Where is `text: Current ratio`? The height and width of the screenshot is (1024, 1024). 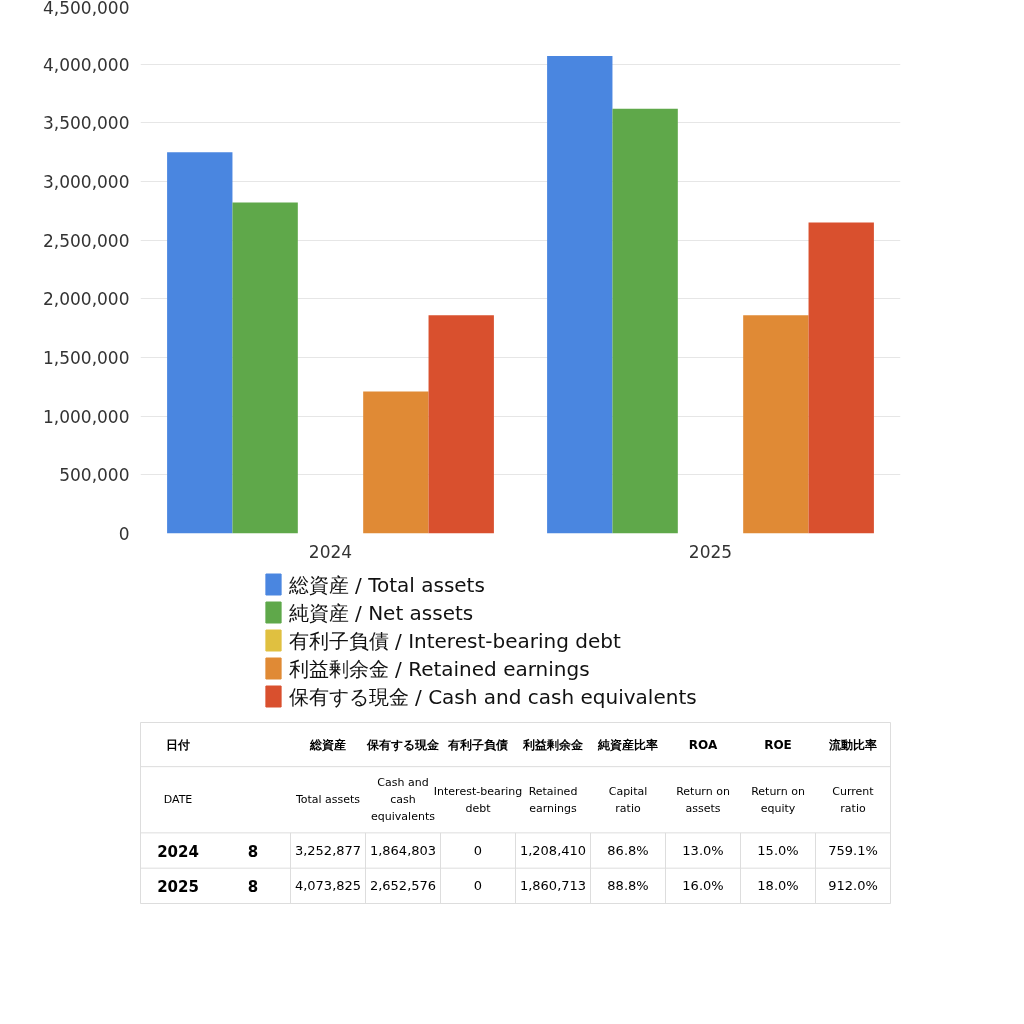
text: Current ratio is located at coordinates (853, 799).